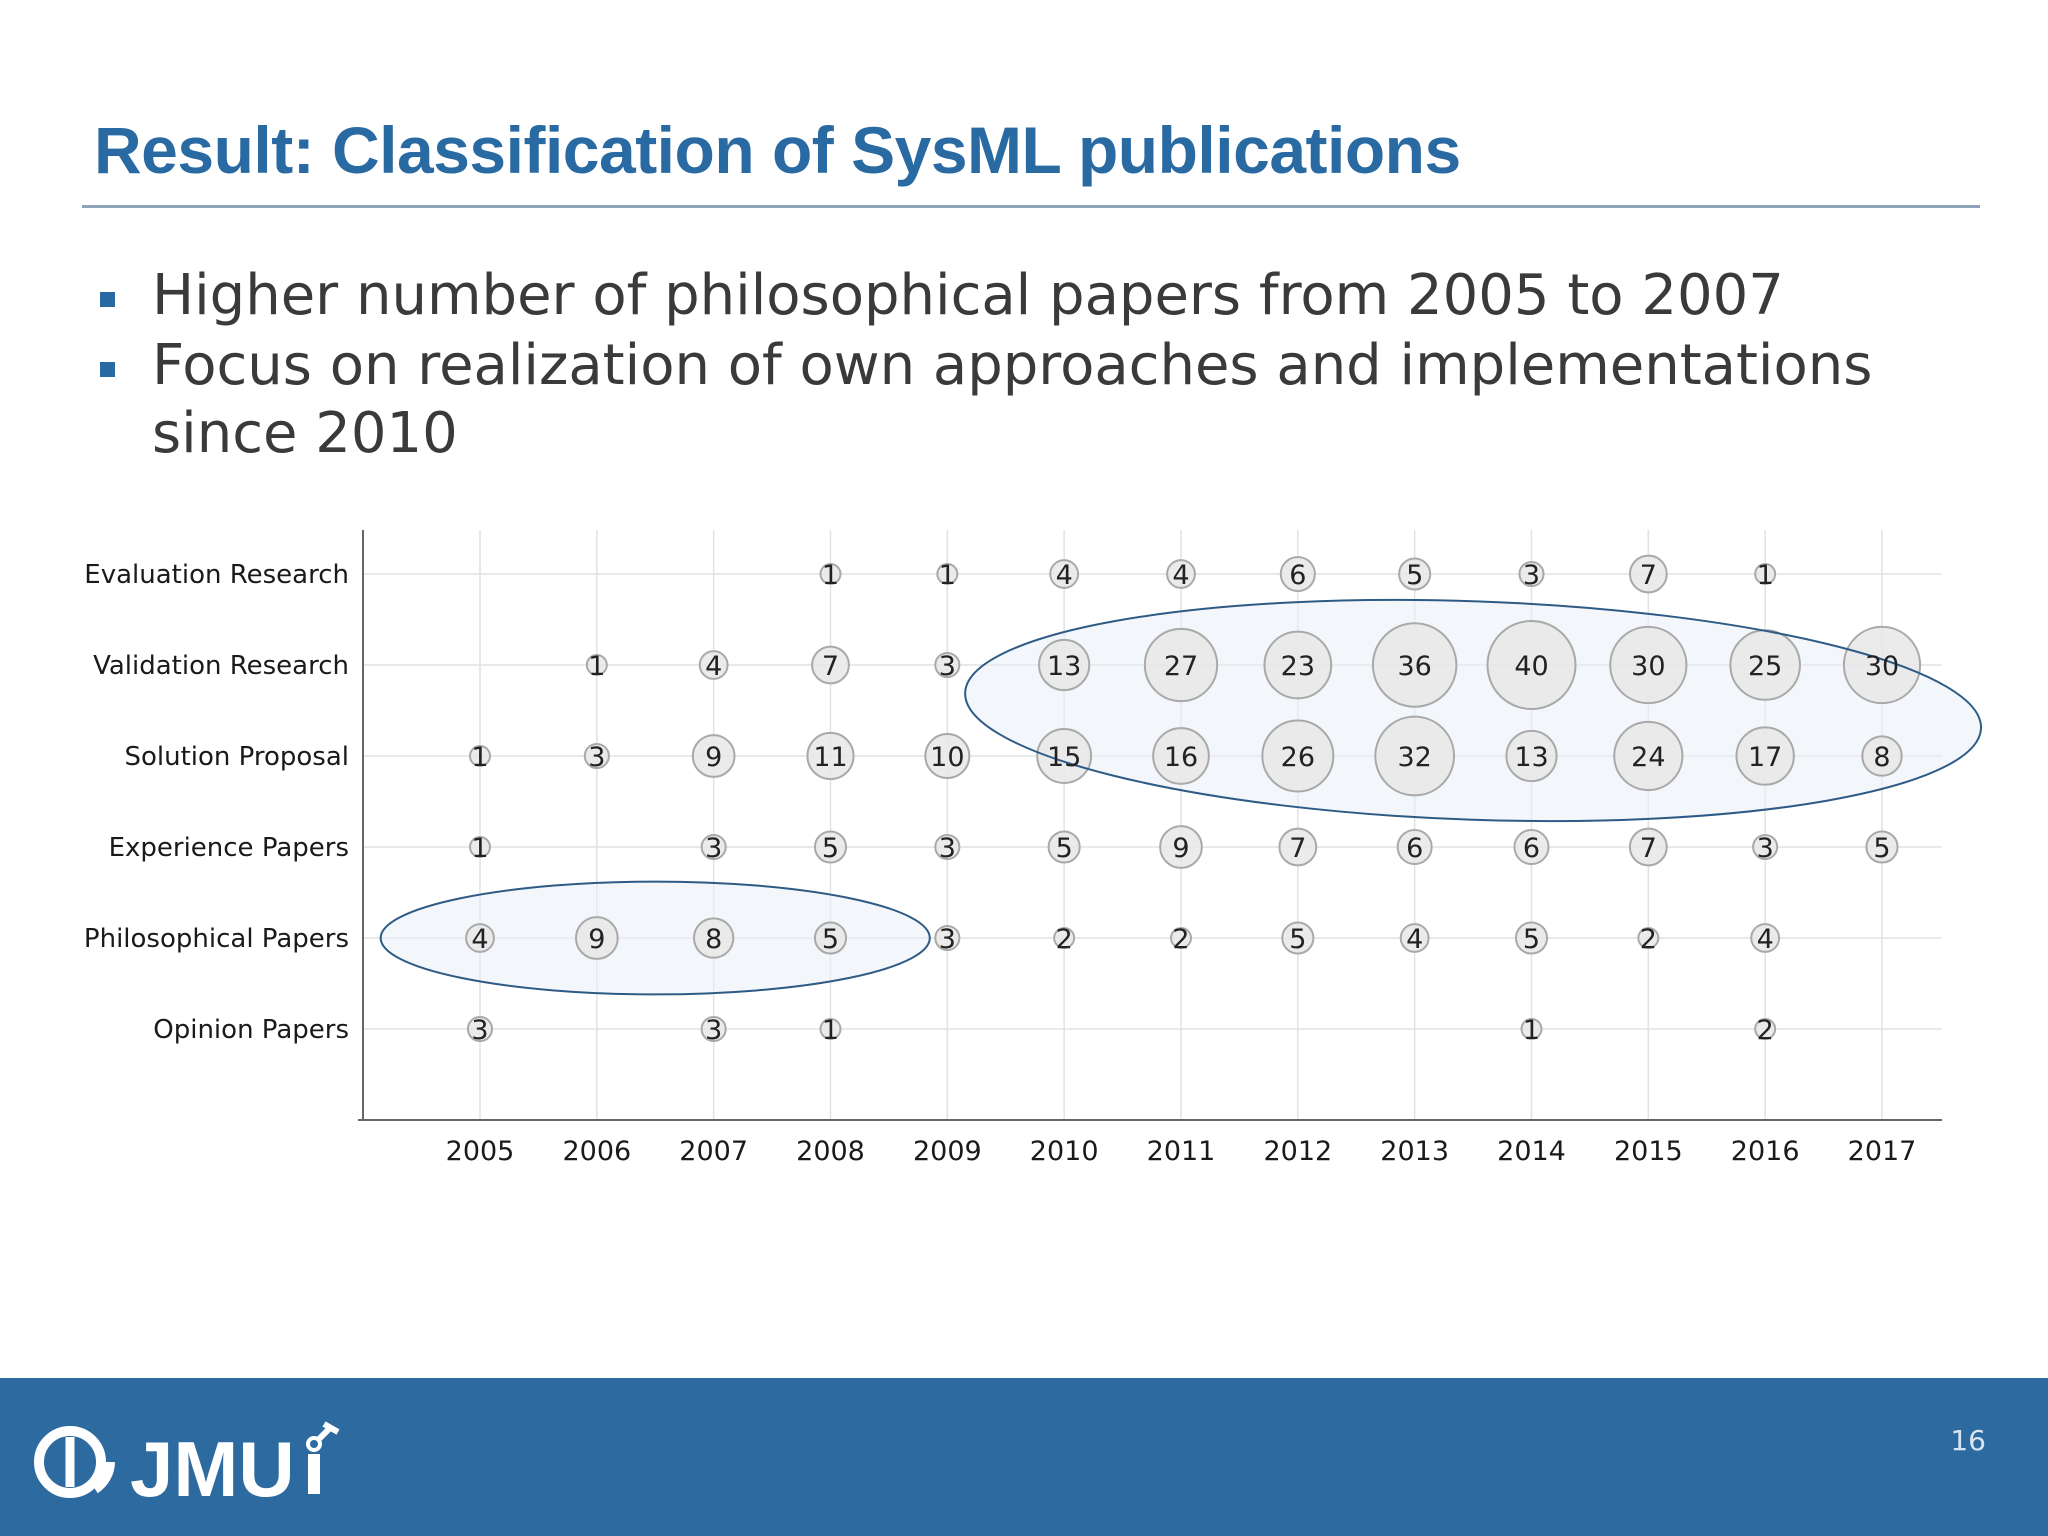  What do you see at coordinates (1031, 206) in the screenshot?
I see `title-divider` at bounding box center [1031, 206].